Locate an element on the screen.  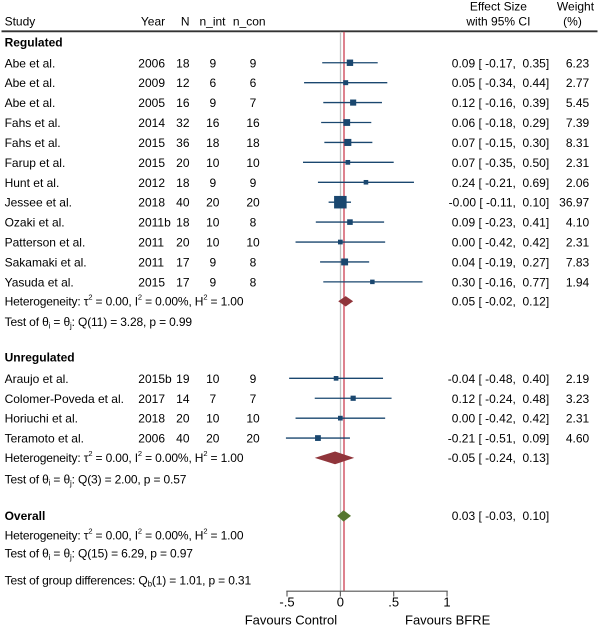
svg-text: 36.97 is located at coordinates (574, 203).